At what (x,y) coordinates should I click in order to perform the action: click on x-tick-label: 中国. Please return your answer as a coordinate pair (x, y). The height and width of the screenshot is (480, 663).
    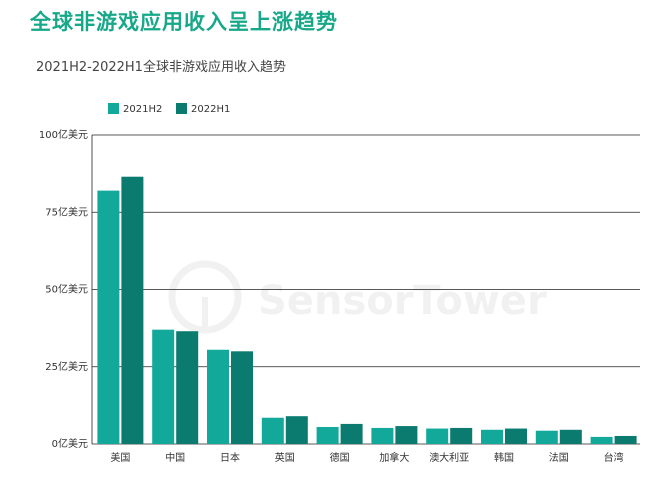
    Looking at the image, I should click on (175, 457).